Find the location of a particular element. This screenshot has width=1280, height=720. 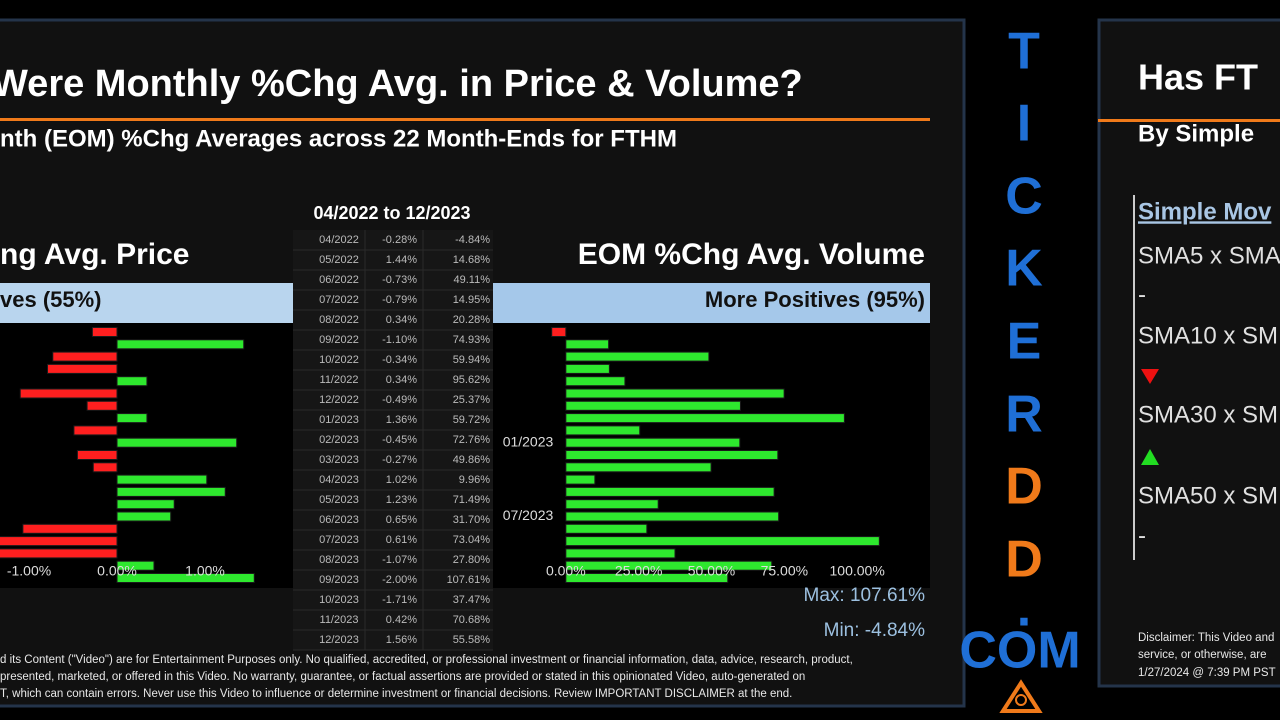

table-price: -0.34% is located at coordinates (399, 360).